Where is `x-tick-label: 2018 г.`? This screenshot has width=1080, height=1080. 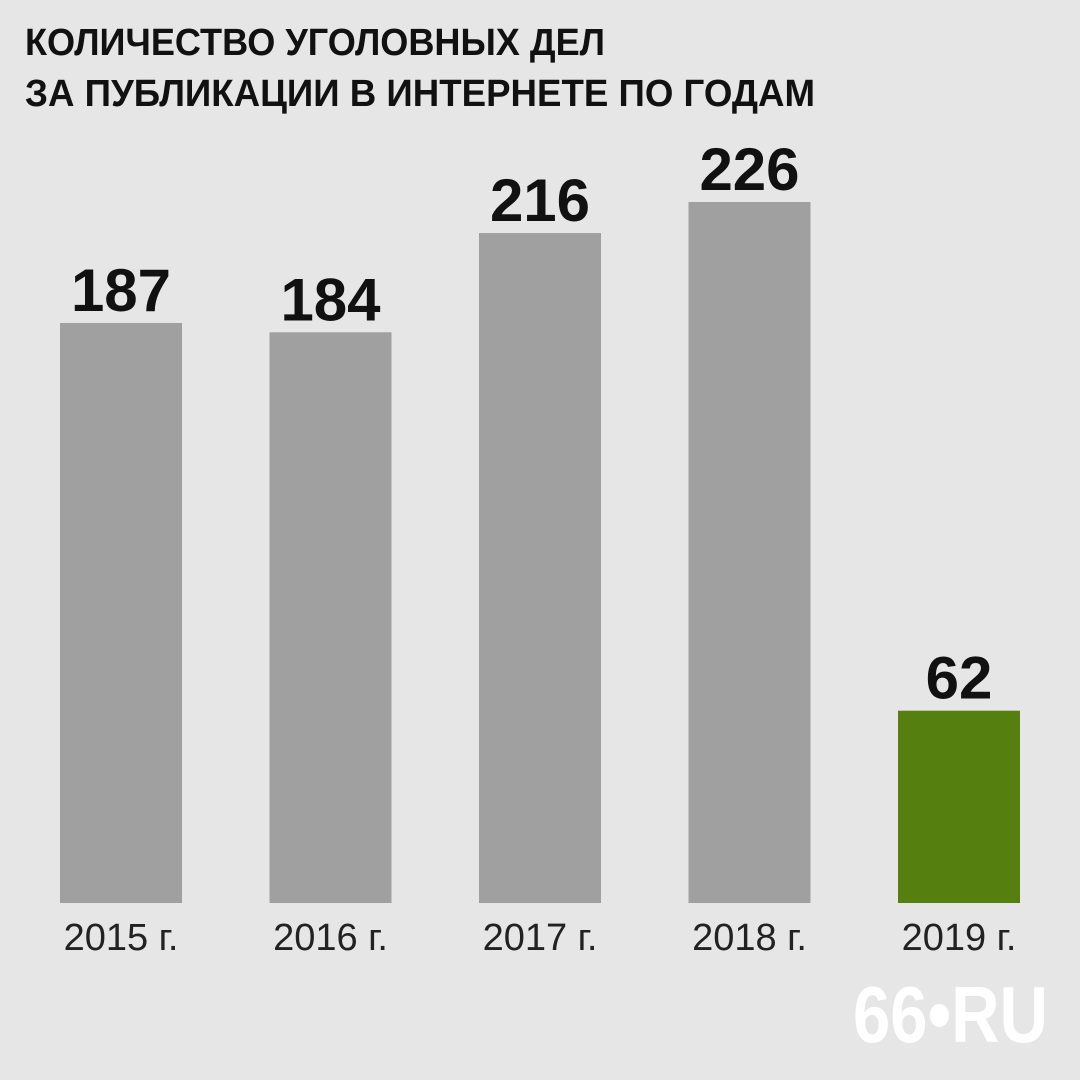 x-tick-label: 2018 г. is located at coordinates (749, 938).